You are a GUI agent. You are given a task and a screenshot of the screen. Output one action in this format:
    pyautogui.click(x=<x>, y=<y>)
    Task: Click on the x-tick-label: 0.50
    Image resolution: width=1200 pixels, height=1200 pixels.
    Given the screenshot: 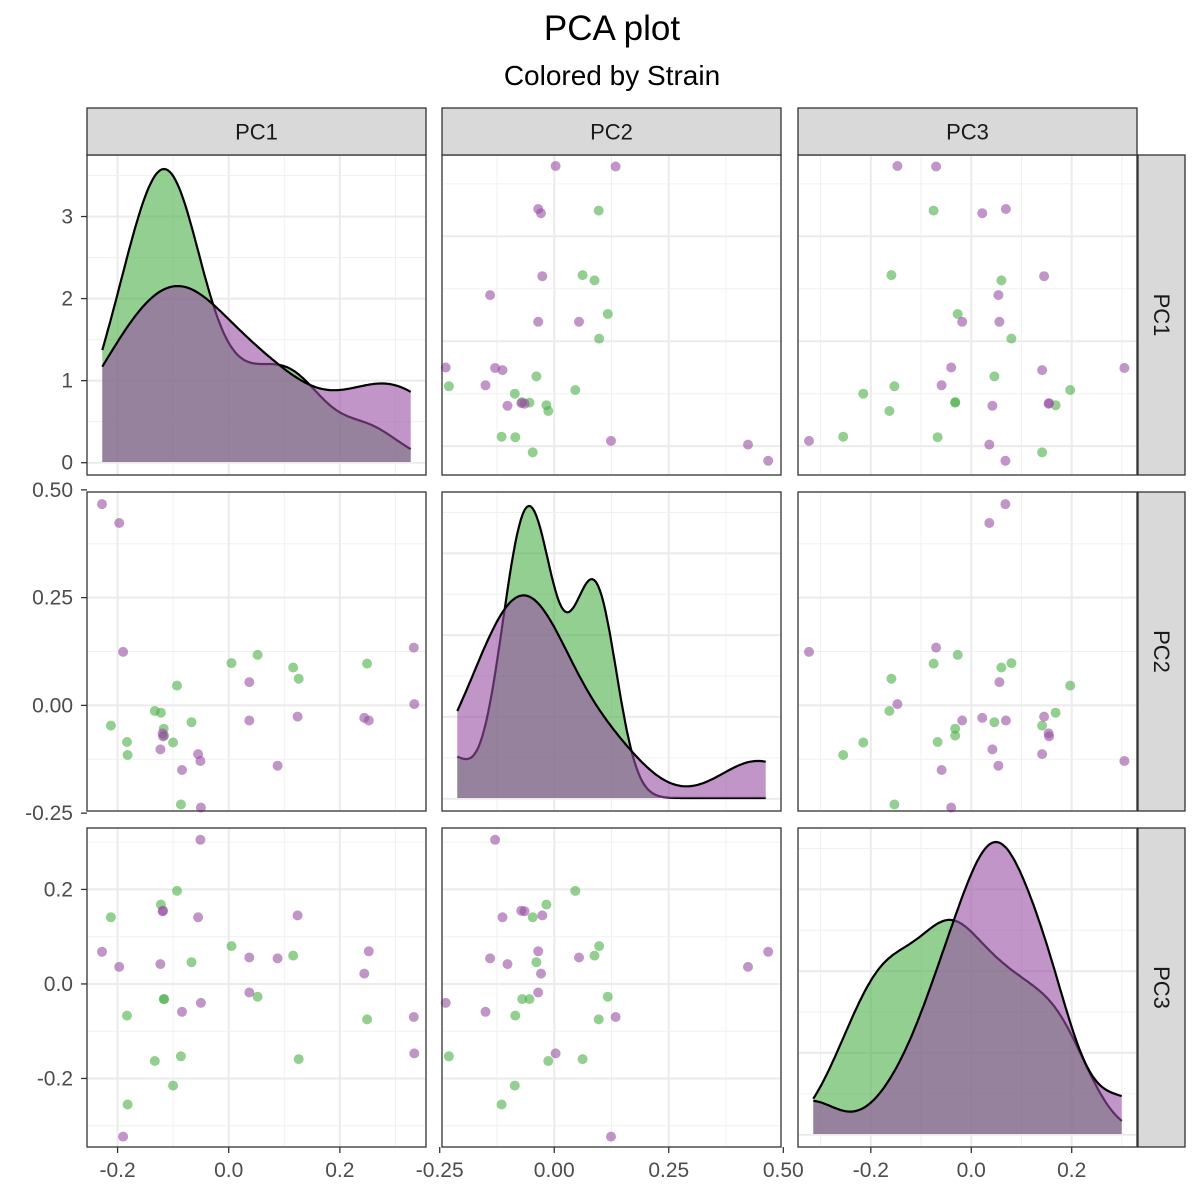 What is the action you would take?
    pyautogui.click(x=783, y=1170)
    